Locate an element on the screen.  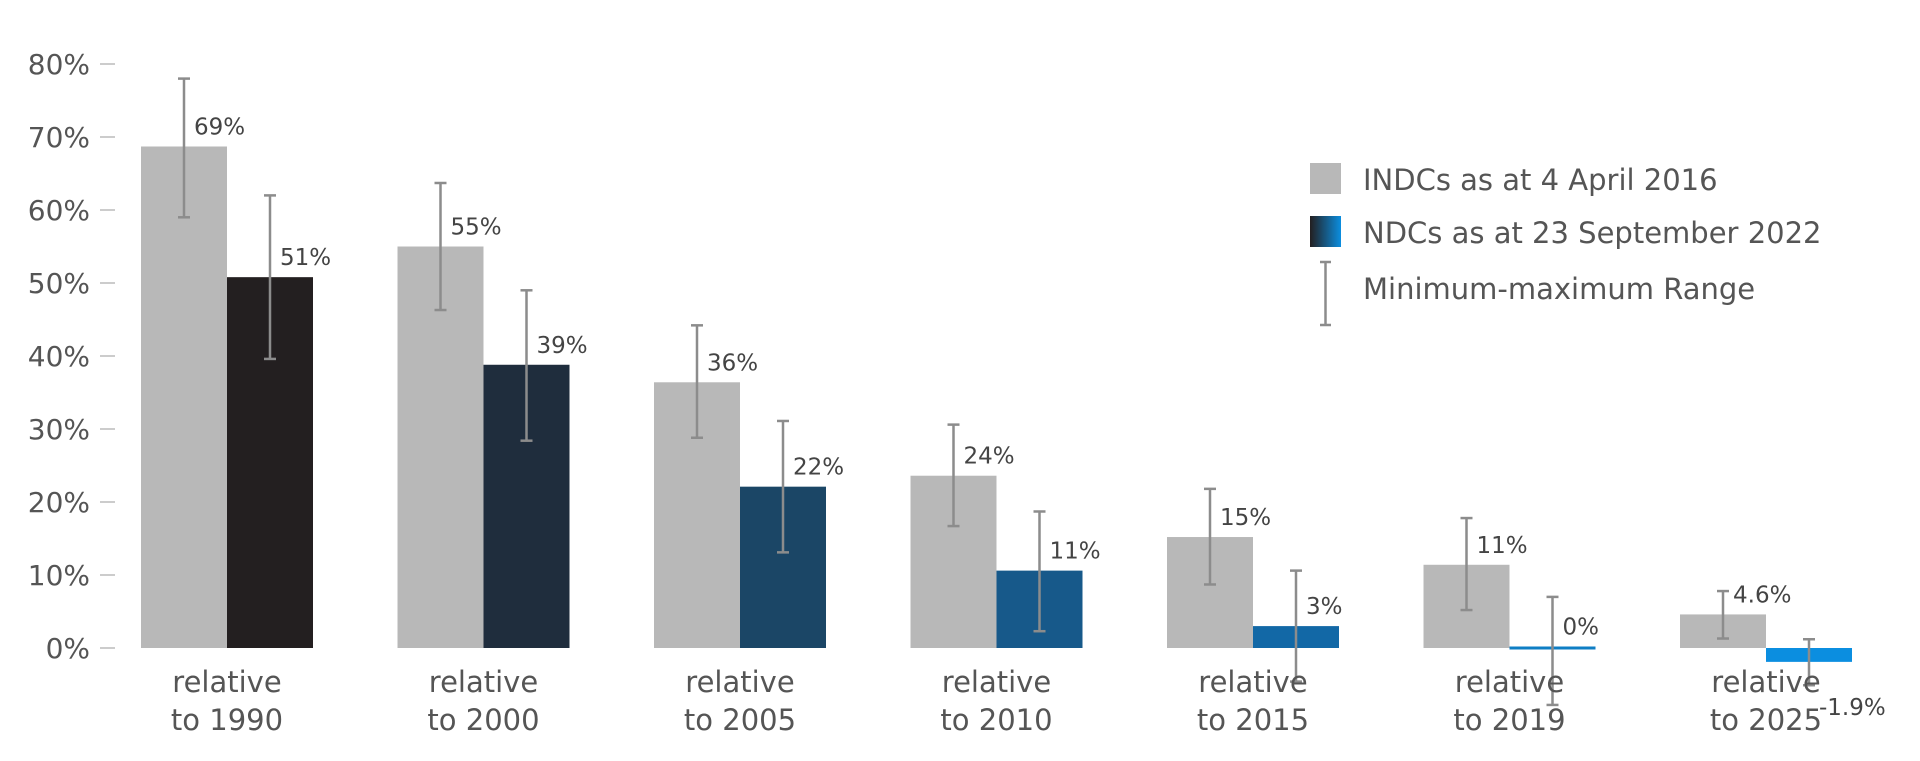
category-label: to 2000 is located at coordinates (483, 720).